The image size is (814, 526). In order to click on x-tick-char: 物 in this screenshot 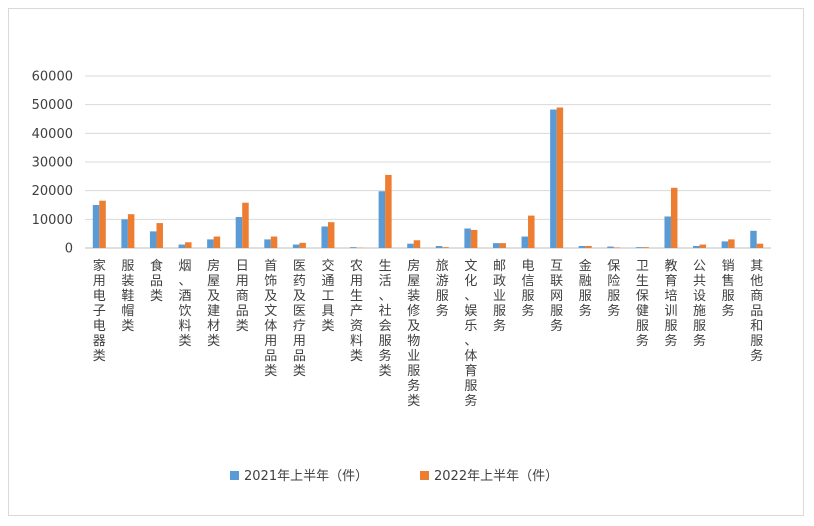, I will do `click(413, 341)`.